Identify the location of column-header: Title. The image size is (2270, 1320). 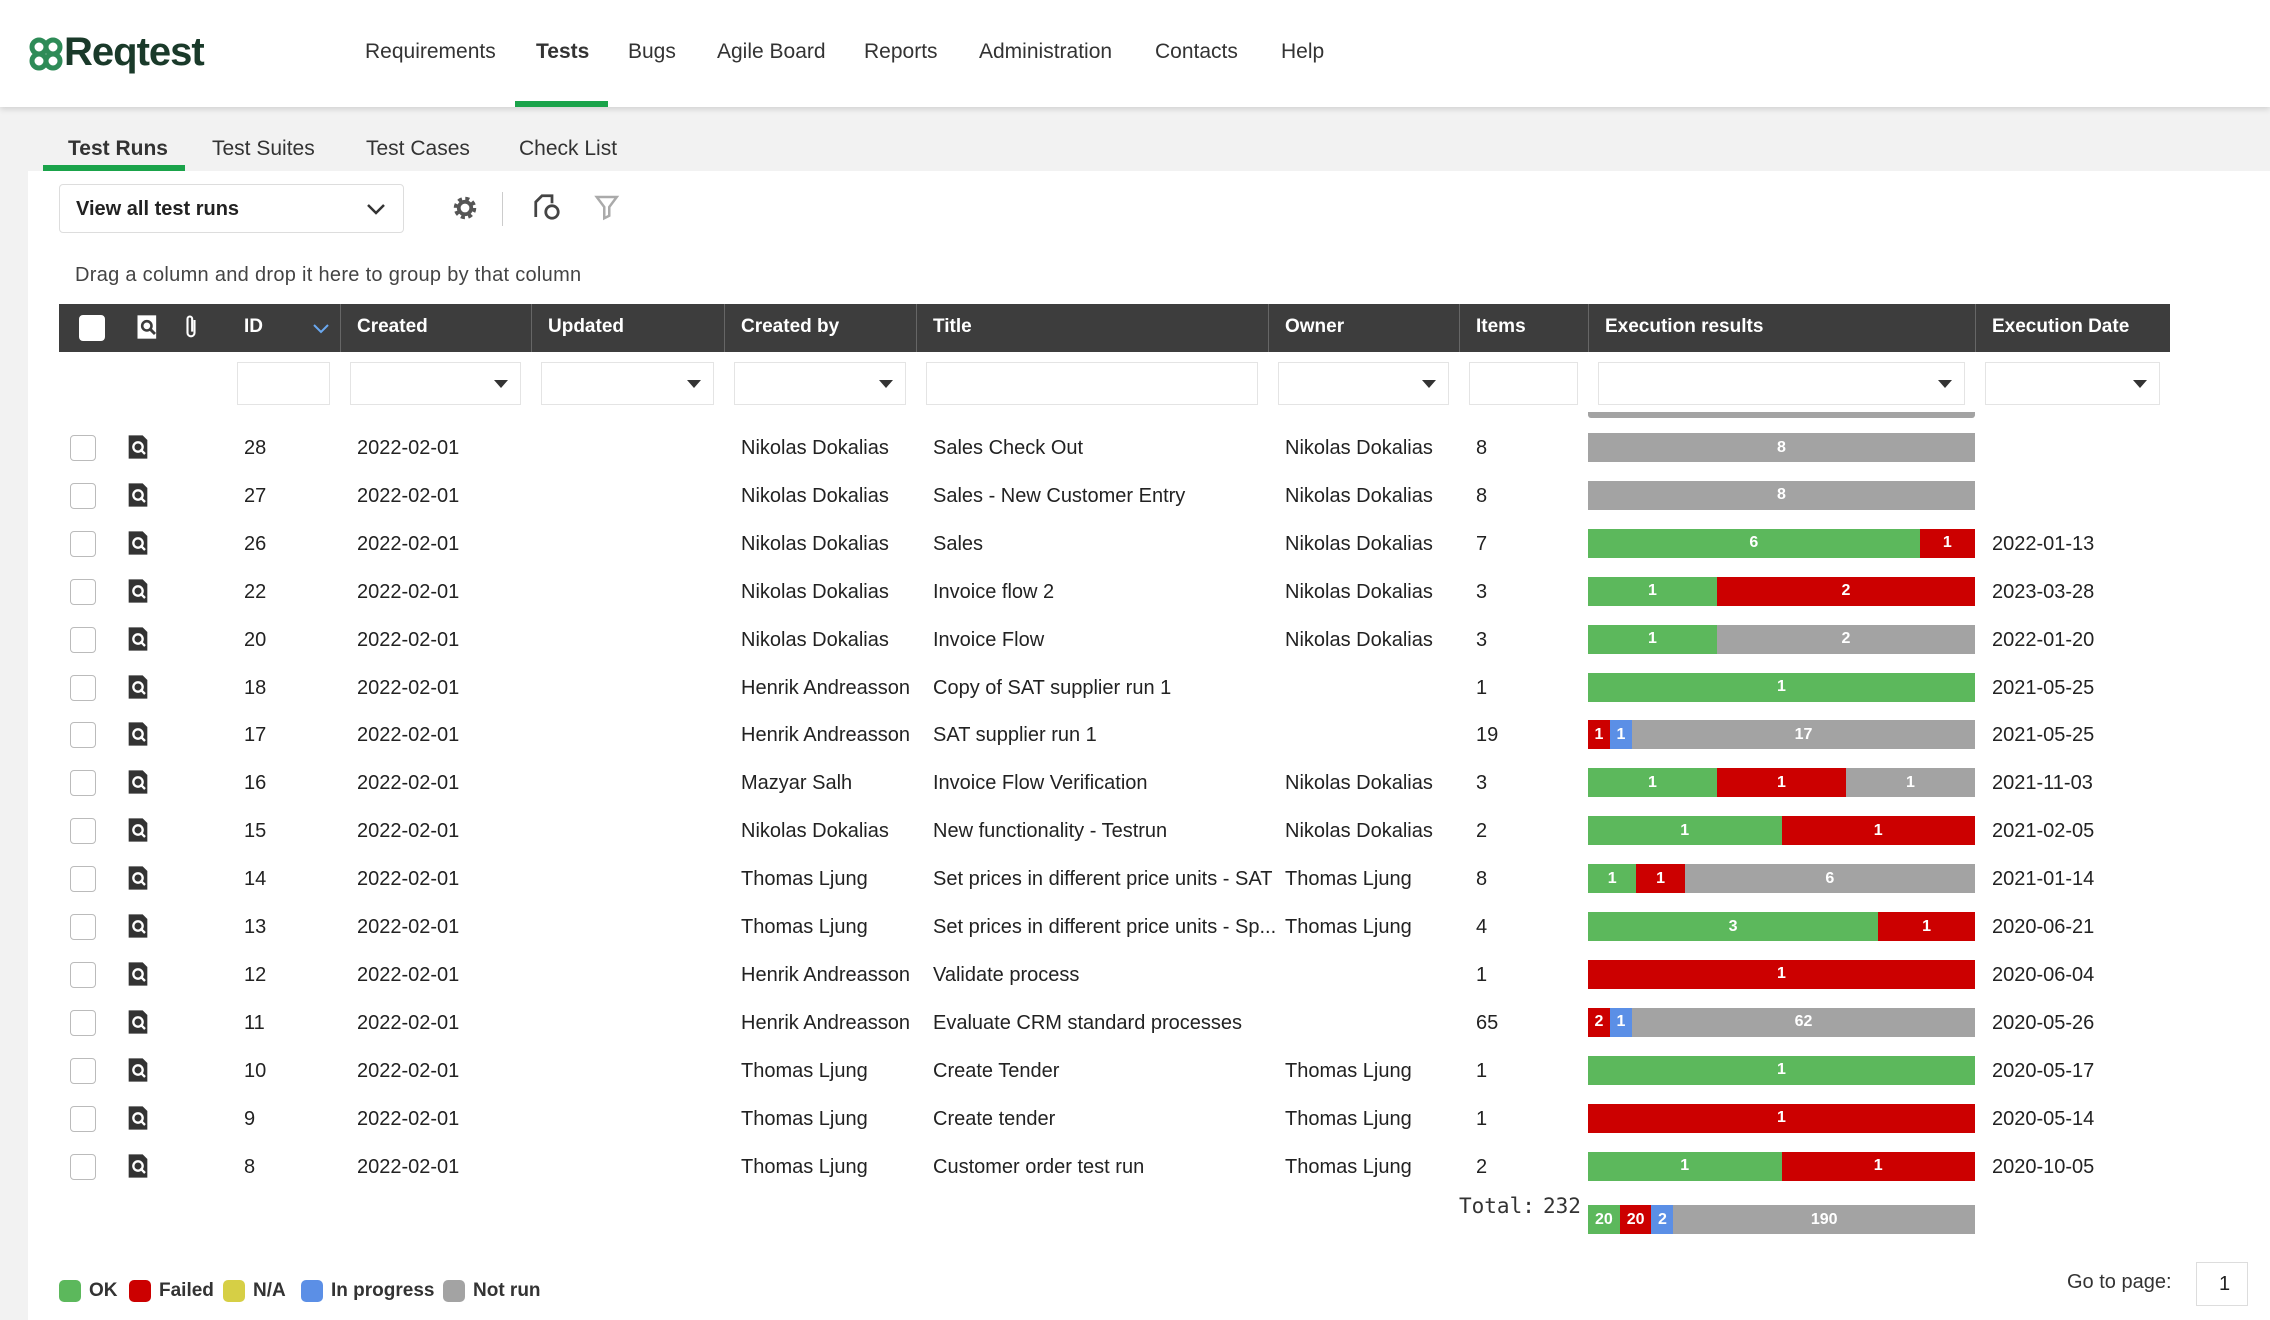
(952, 326).